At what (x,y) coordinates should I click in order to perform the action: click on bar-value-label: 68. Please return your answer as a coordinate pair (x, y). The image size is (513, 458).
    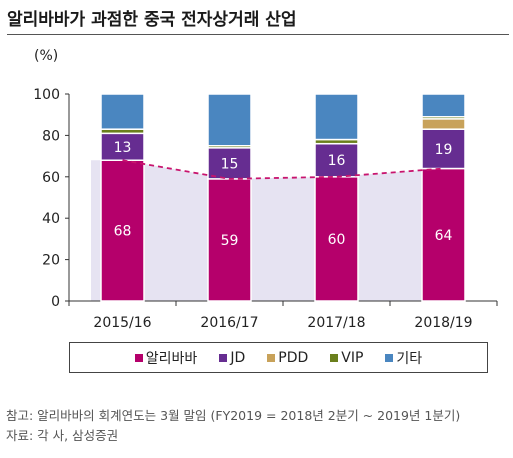
    Looking at the image, I should click on (123, 232).